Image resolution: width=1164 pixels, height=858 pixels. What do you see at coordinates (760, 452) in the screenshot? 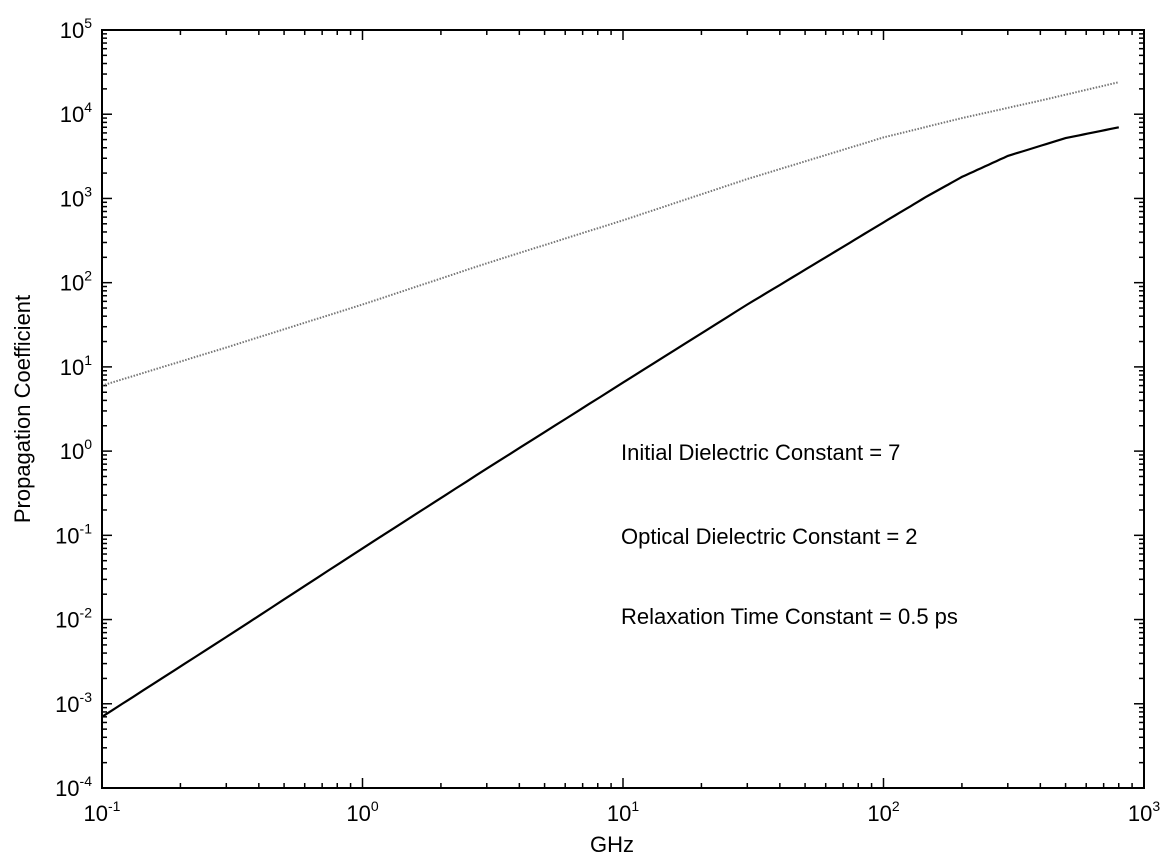
I see `annotation-initial-dielectric: Initial Dielectric Constant = 7` at bounding box center [760, 452].